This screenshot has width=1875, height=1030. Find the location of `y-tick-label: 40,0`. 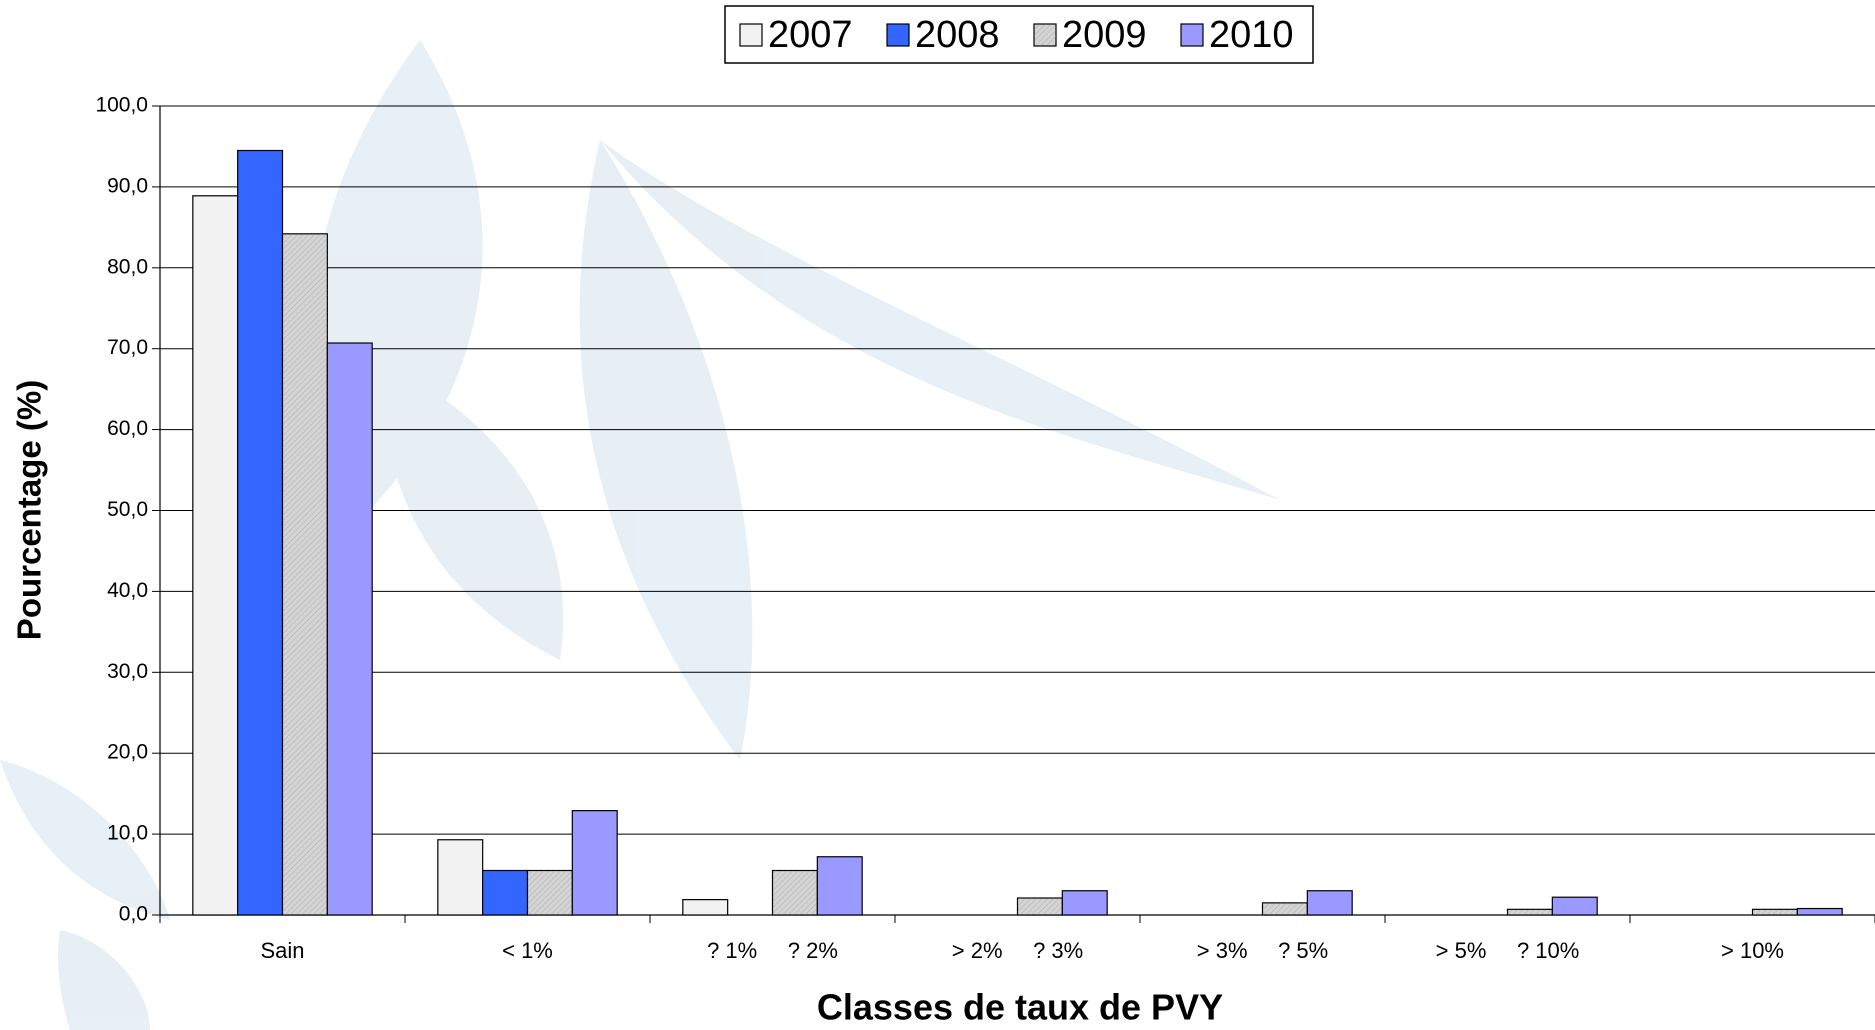

y-tick-label: 40,0 is located at coordinates (127, 590).